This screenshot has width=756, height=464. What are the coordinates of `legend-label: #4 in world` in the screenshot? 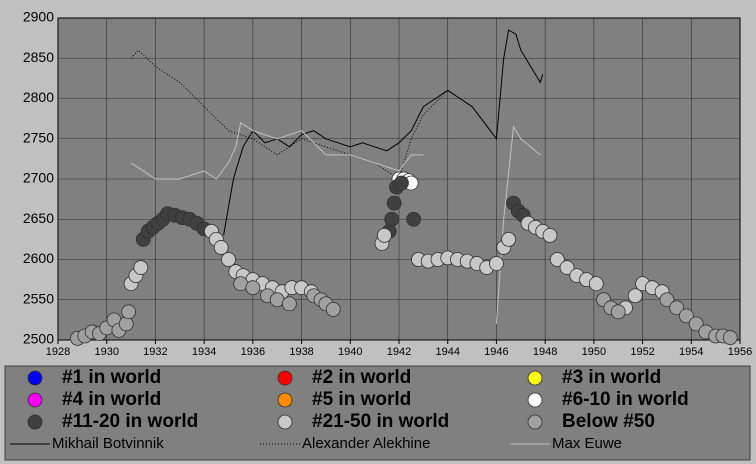 It's located at (111, 399).